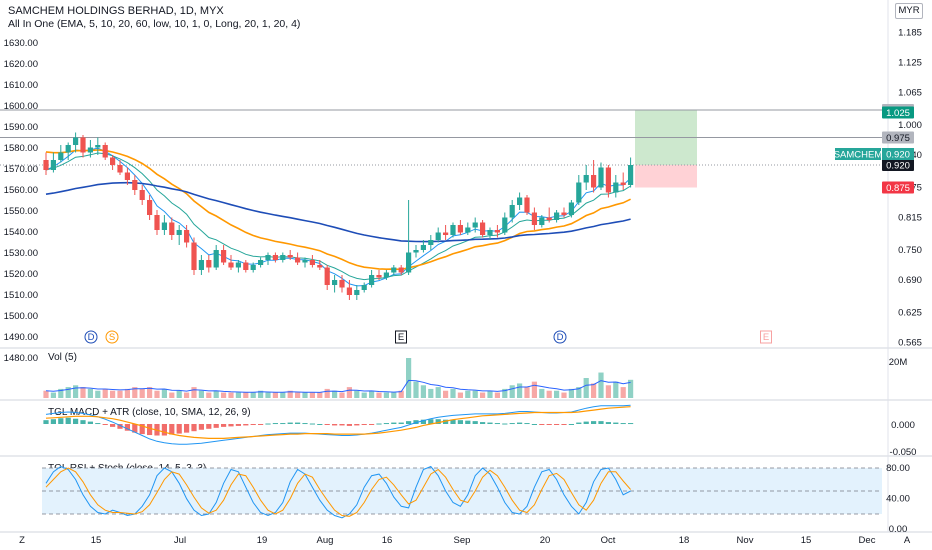  What do you see at coordinates (22, 540) in the screenshot?
I see `zoom-reset-icon: Z` at bounding box center [22, 540].